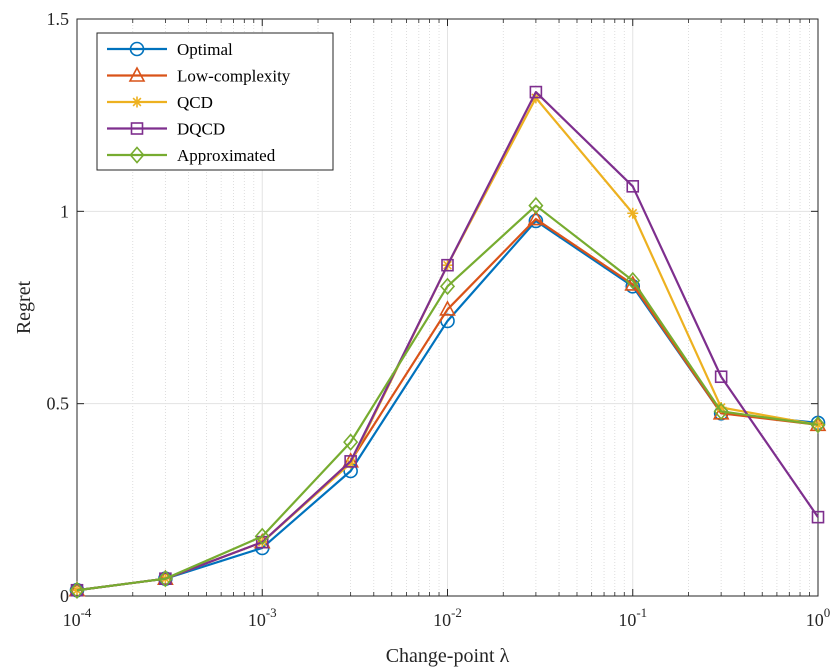 The image size is (836, 671). I want to click on legend-item: Approximated, so click(191, 155).